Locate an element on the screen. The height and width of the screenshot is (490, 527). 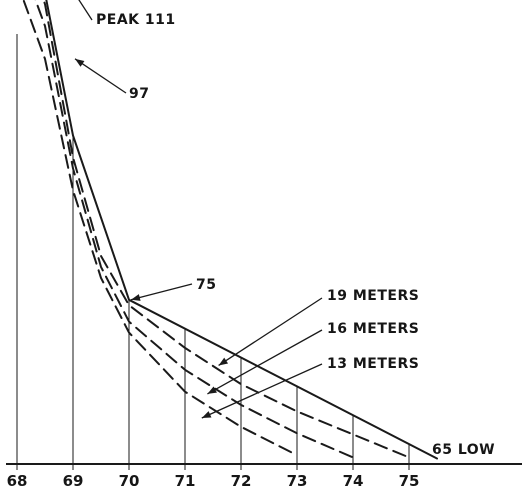
x-tick-label: 68 is located at coordinates (17, 481).